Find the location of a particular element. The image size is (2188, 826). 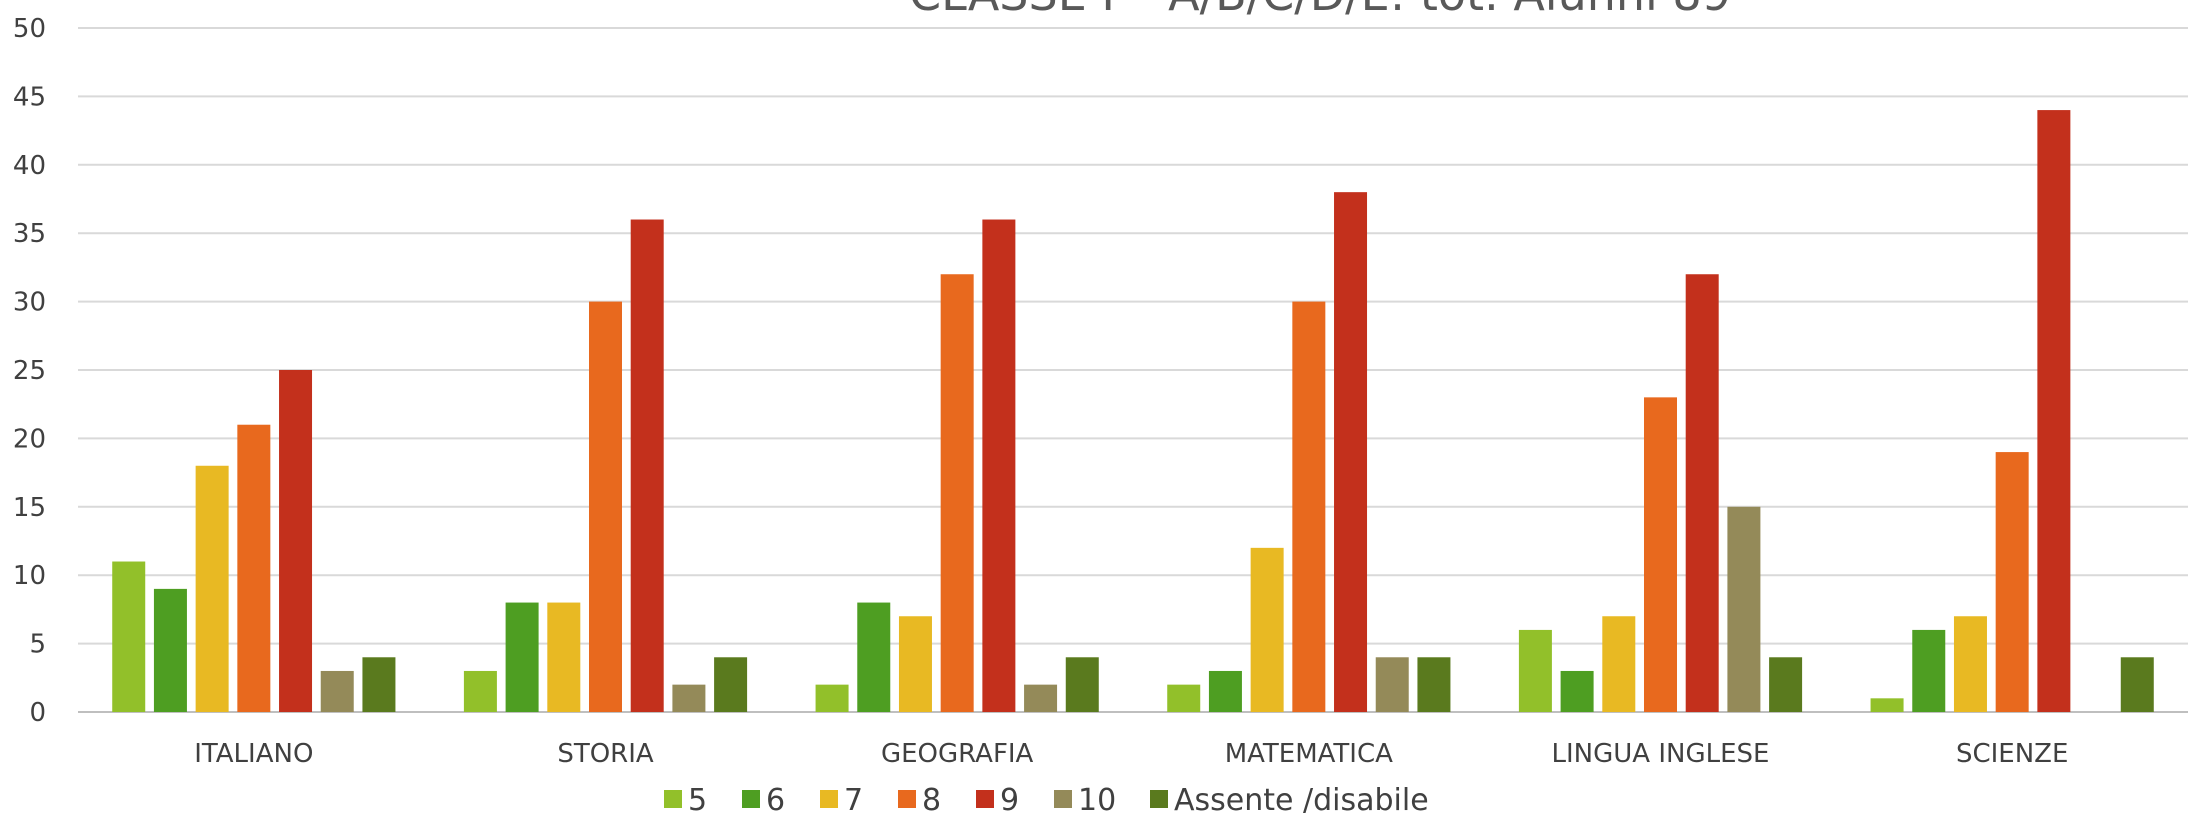

y-tick-label: 15 is located at coordinates (29, 508).